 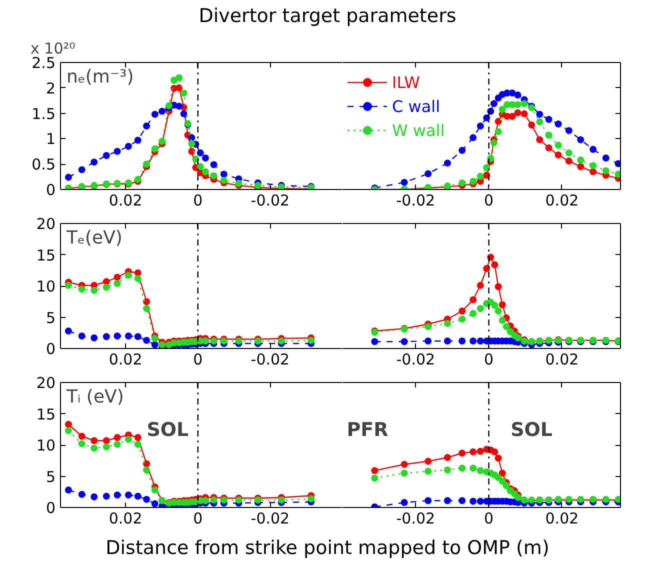 What do you see at coordinates (327, 16) in the screenshot?
I see `chart-title: Divertor target parameters` at bounding box center [327, 16].